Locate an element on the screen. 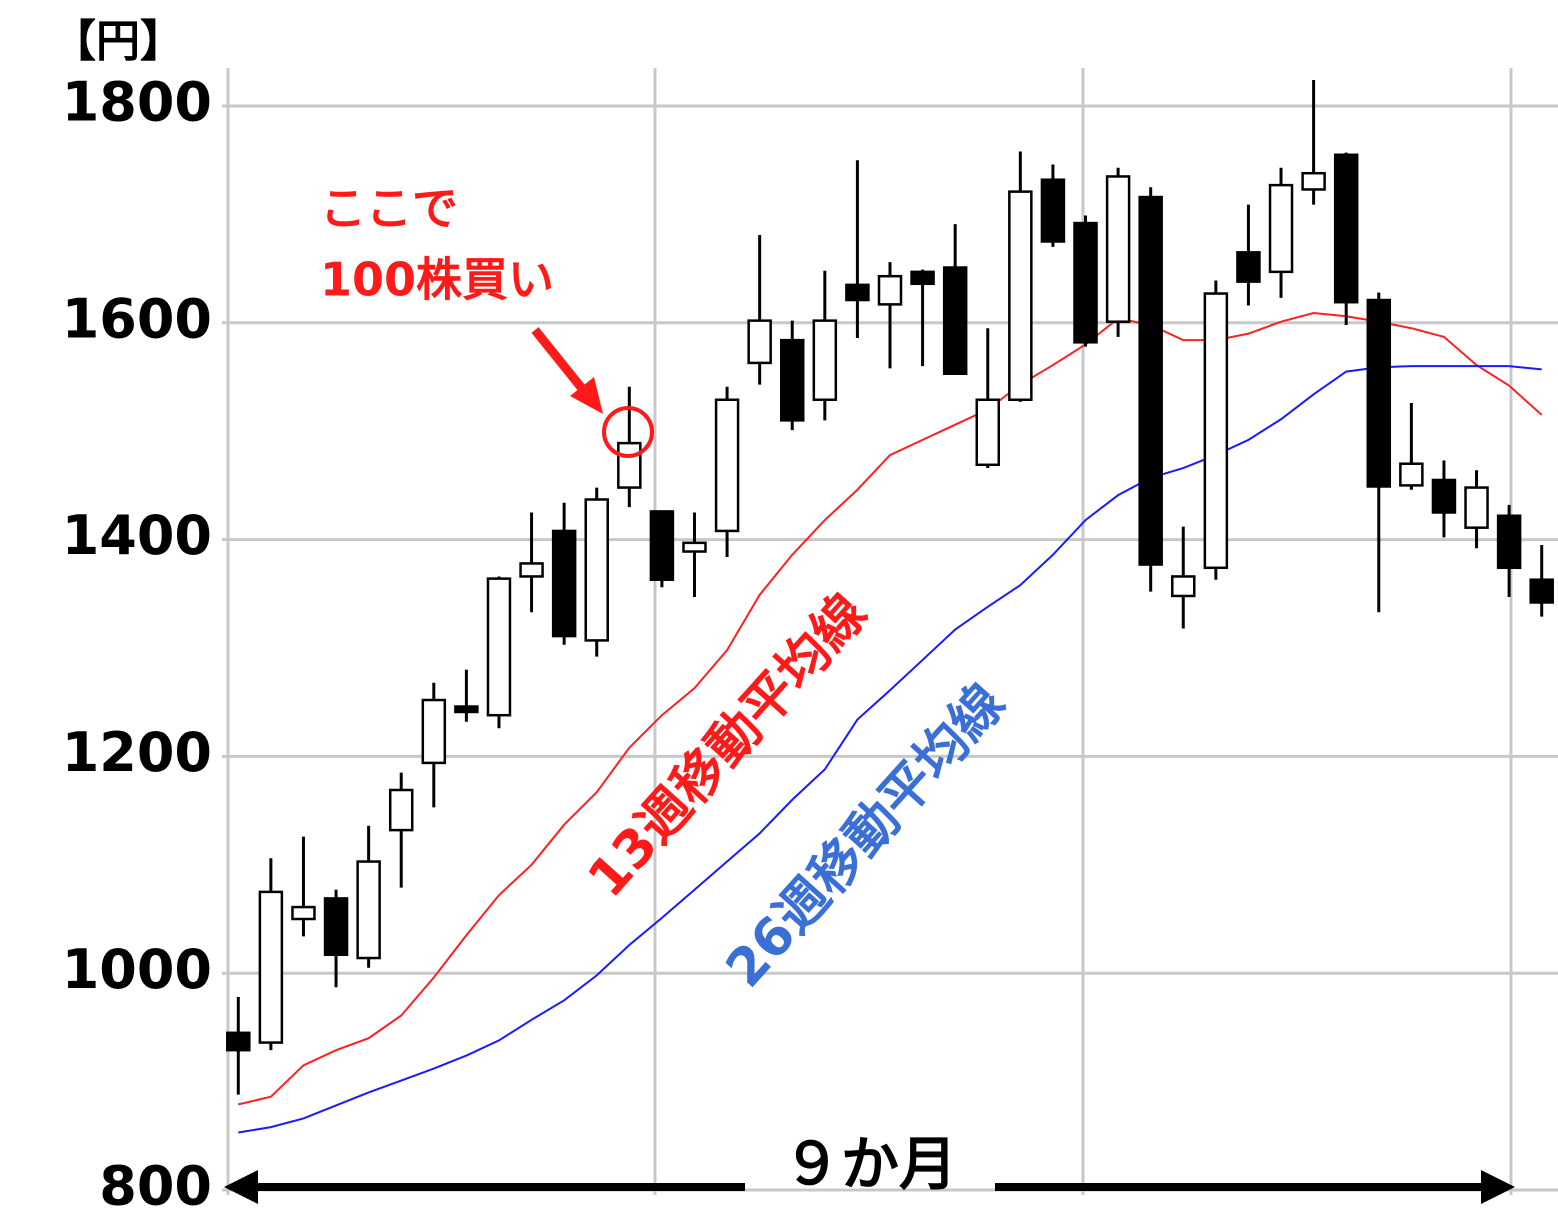  period-label: ９か月 is located at coordinates (870, 1164).